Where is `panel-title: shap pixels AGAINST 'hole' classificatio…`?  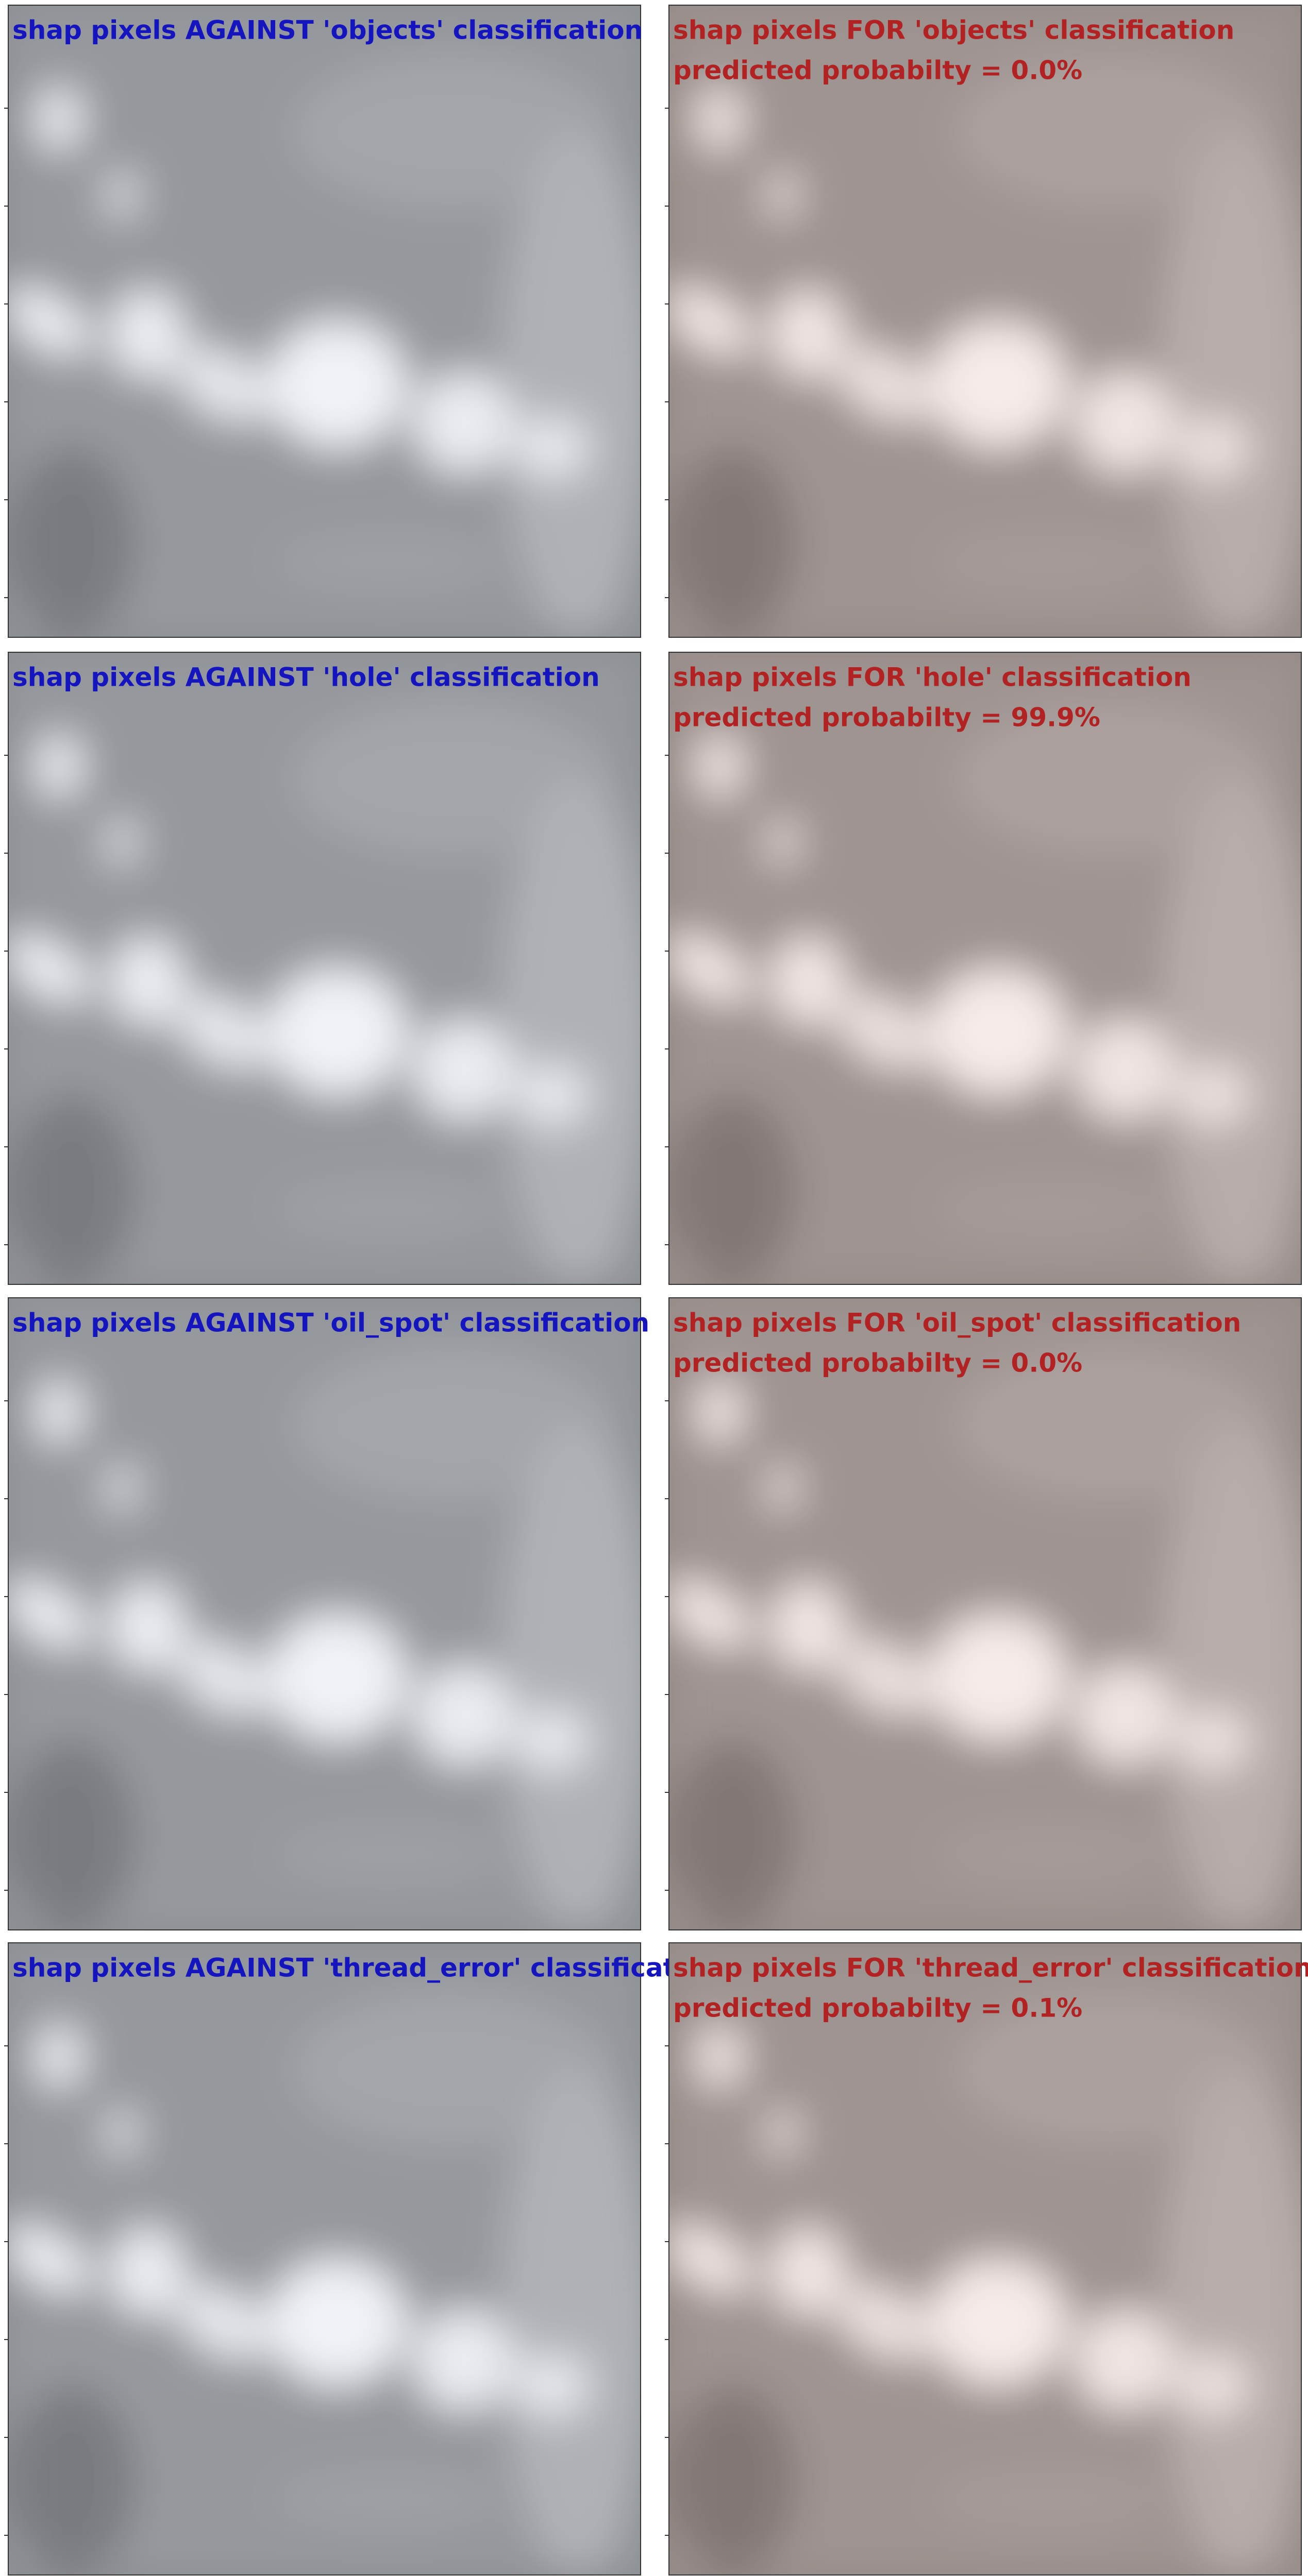 panel-title: shap pixels AGAINST 'hole' classificatio… is located at coordinates (306, 677).